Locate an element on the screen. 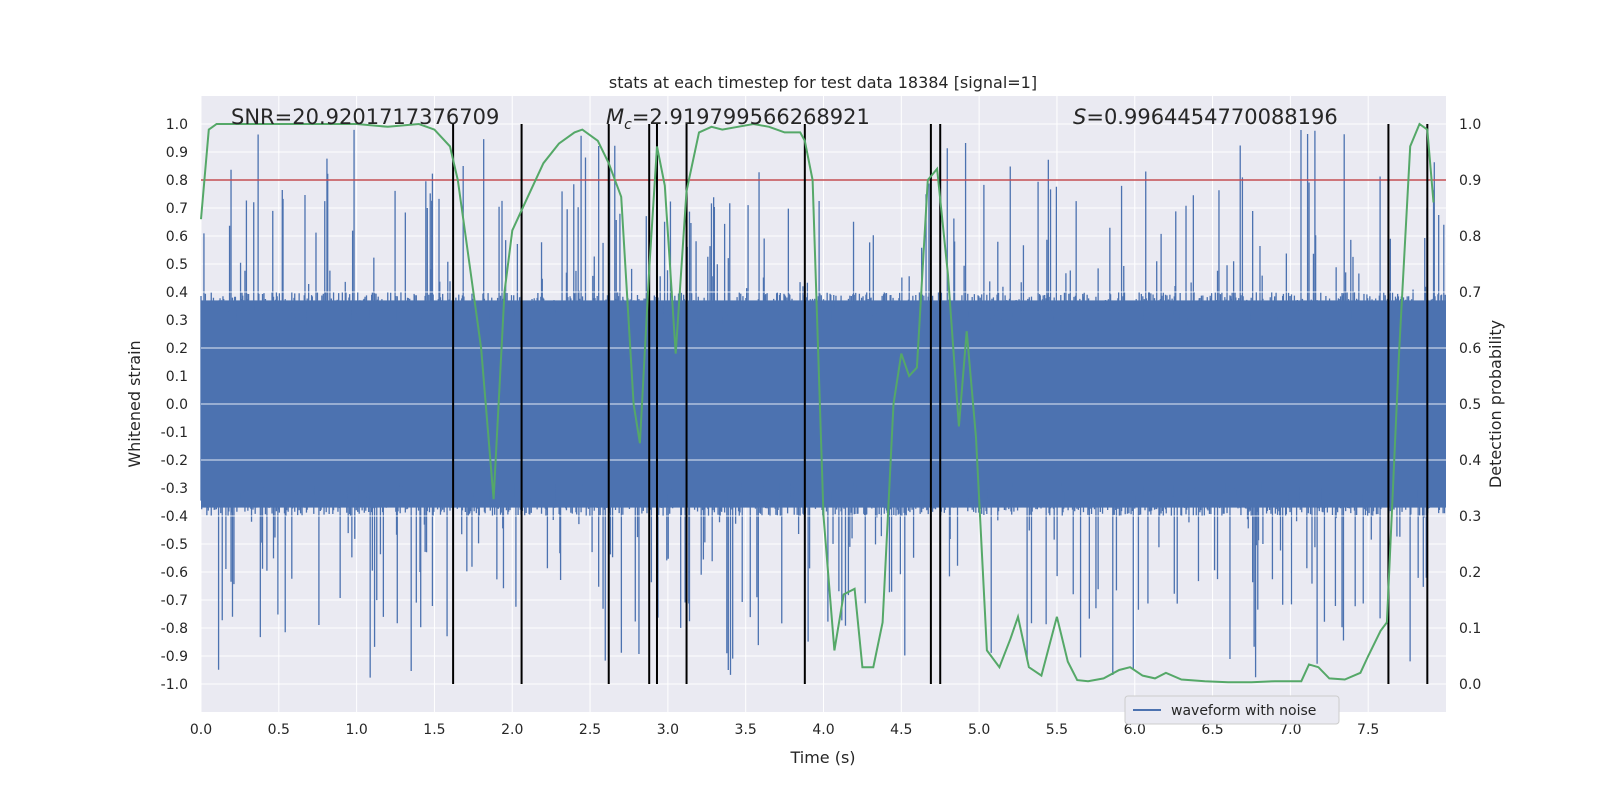 This screenshot has width=1600, height=800. legend-box is located at coordinates (1232, 710).